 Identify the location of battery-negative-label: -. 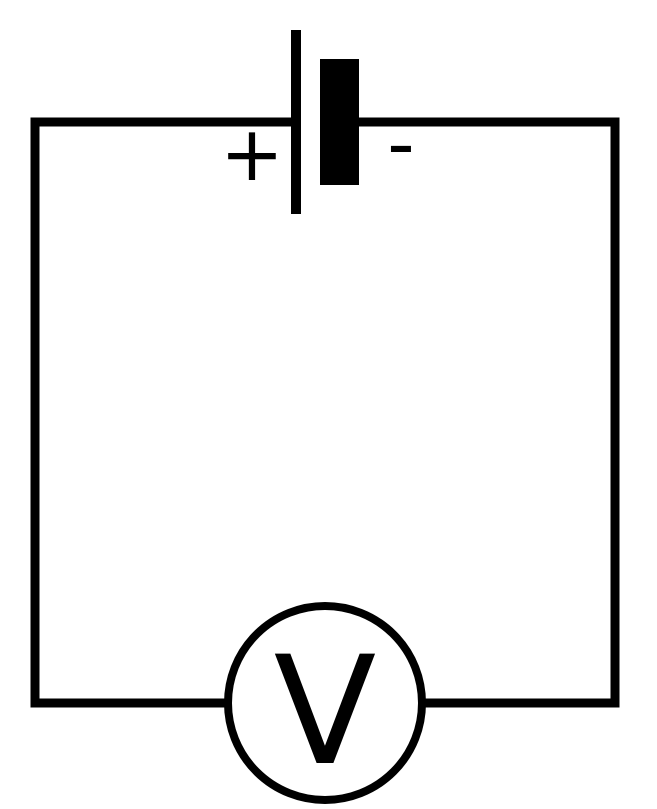
(400, 143).